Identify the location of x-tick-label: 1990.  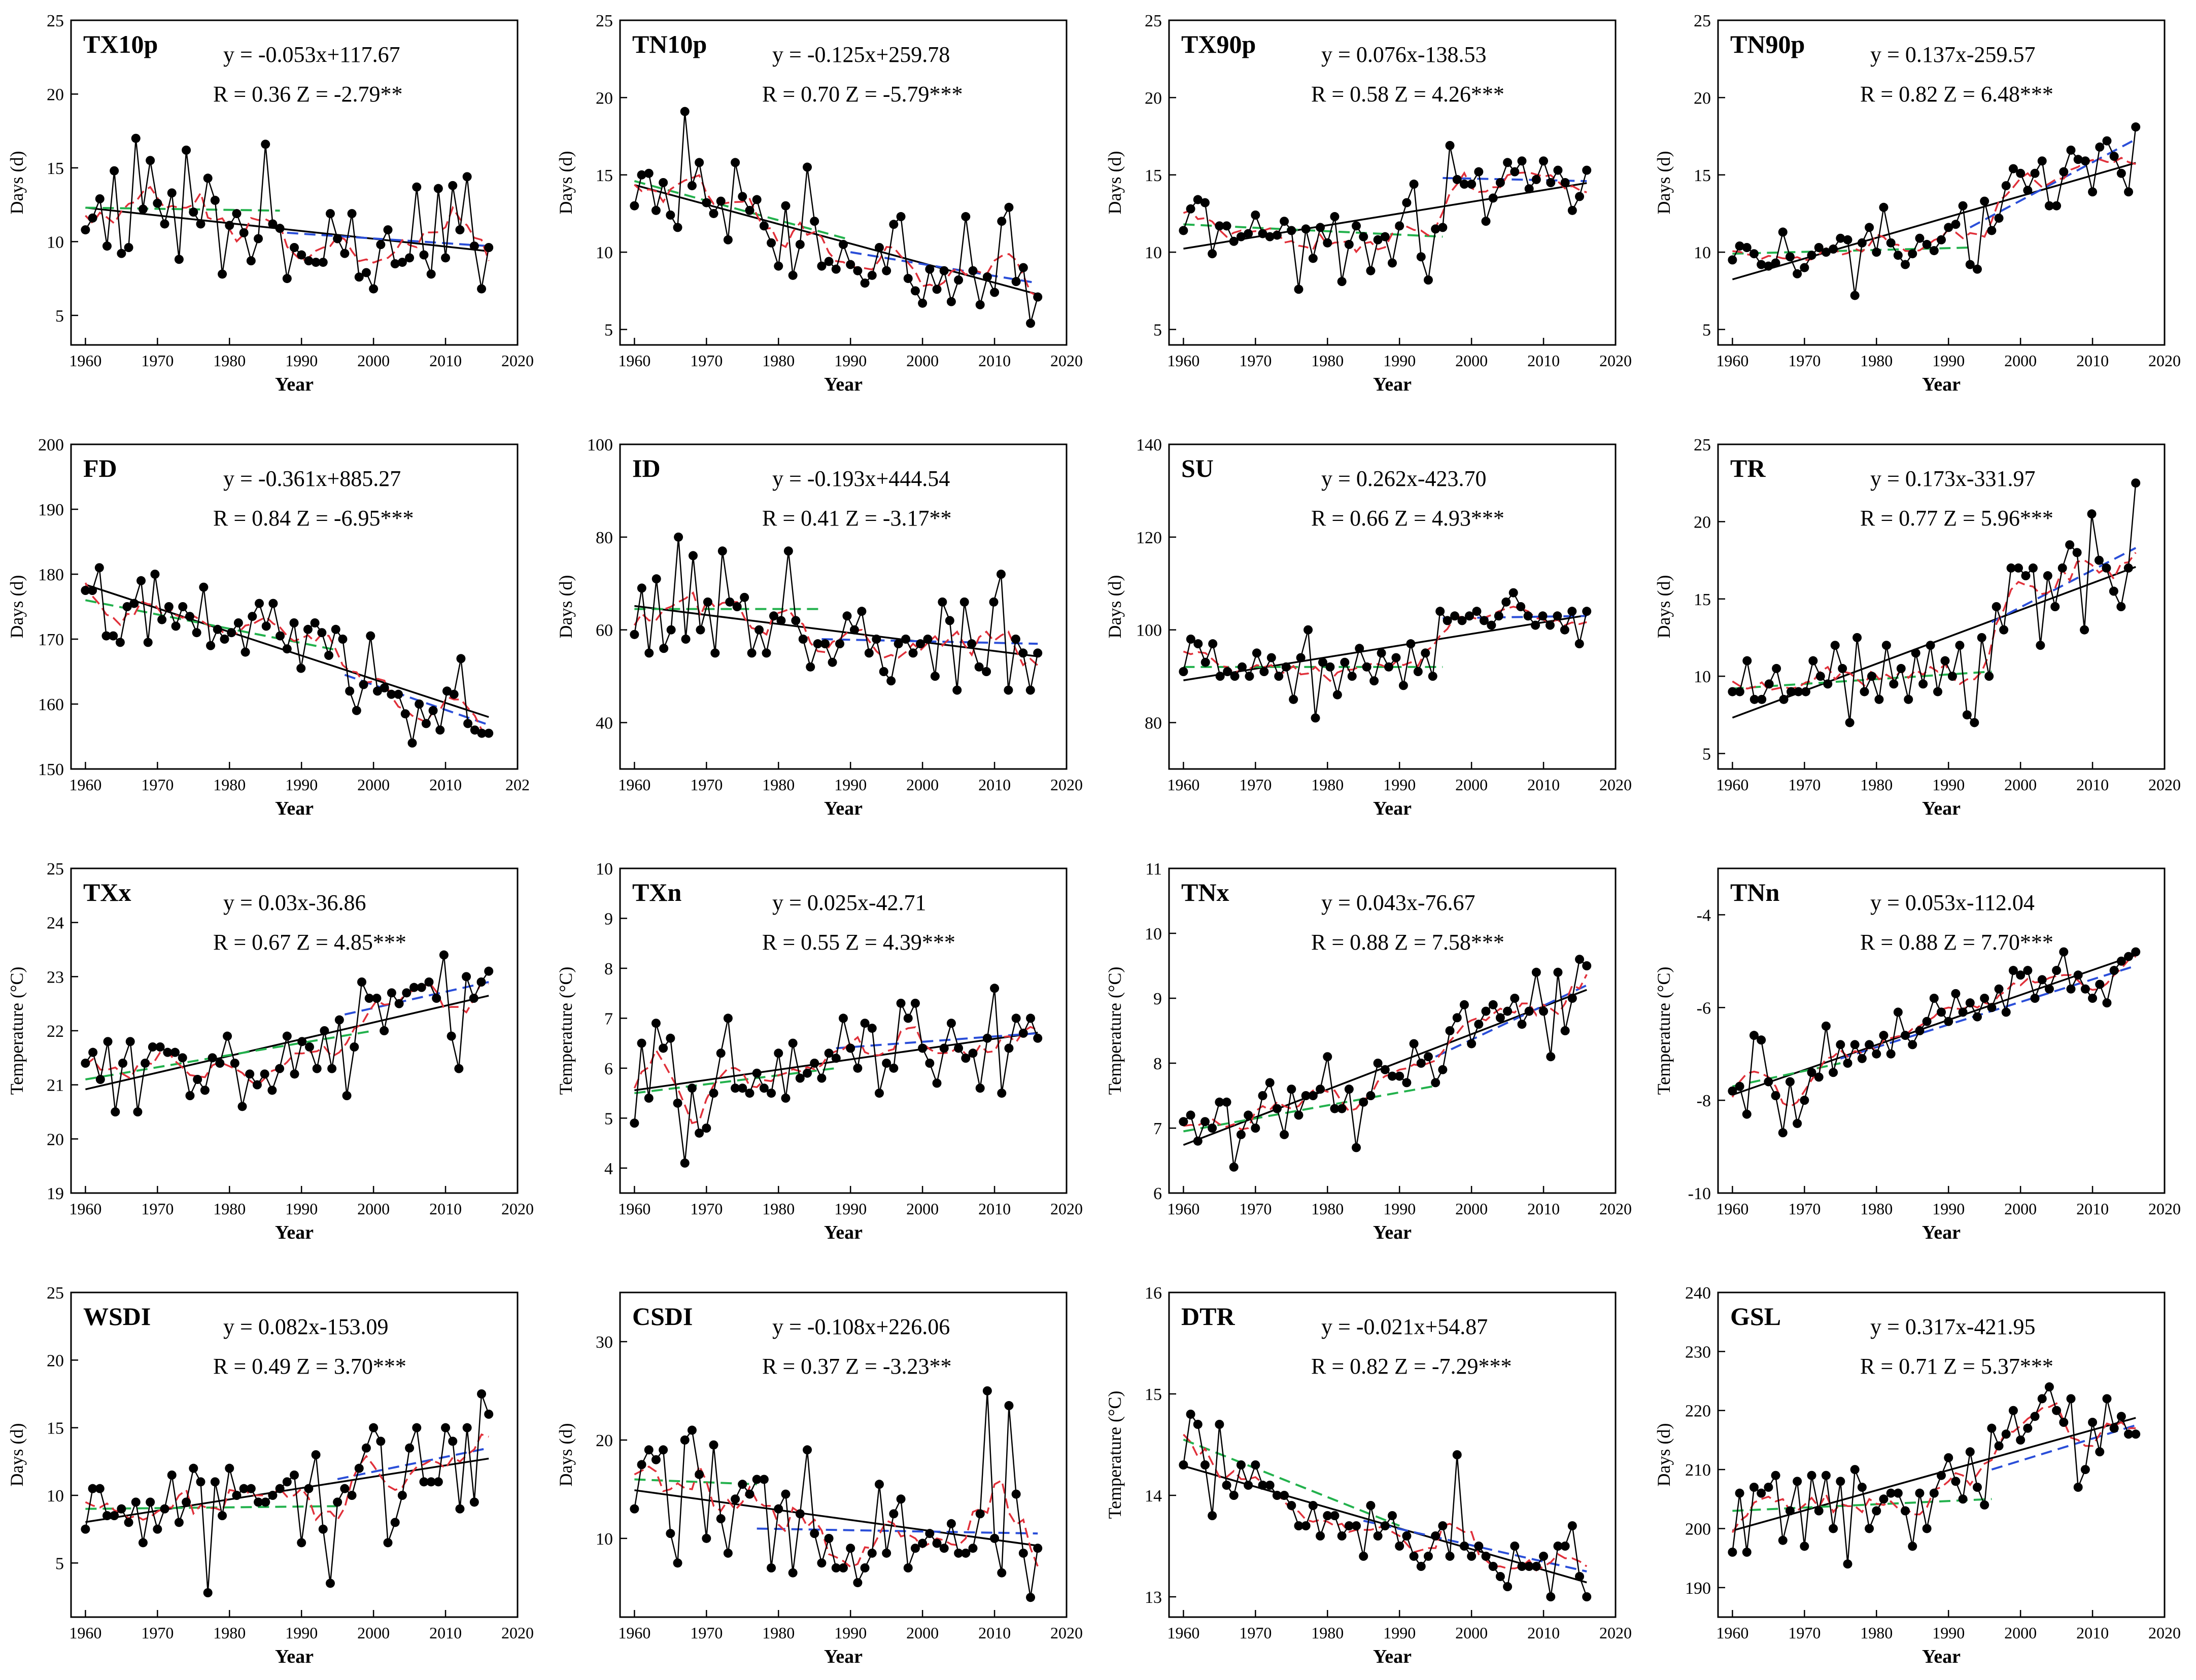
(301, 1209).